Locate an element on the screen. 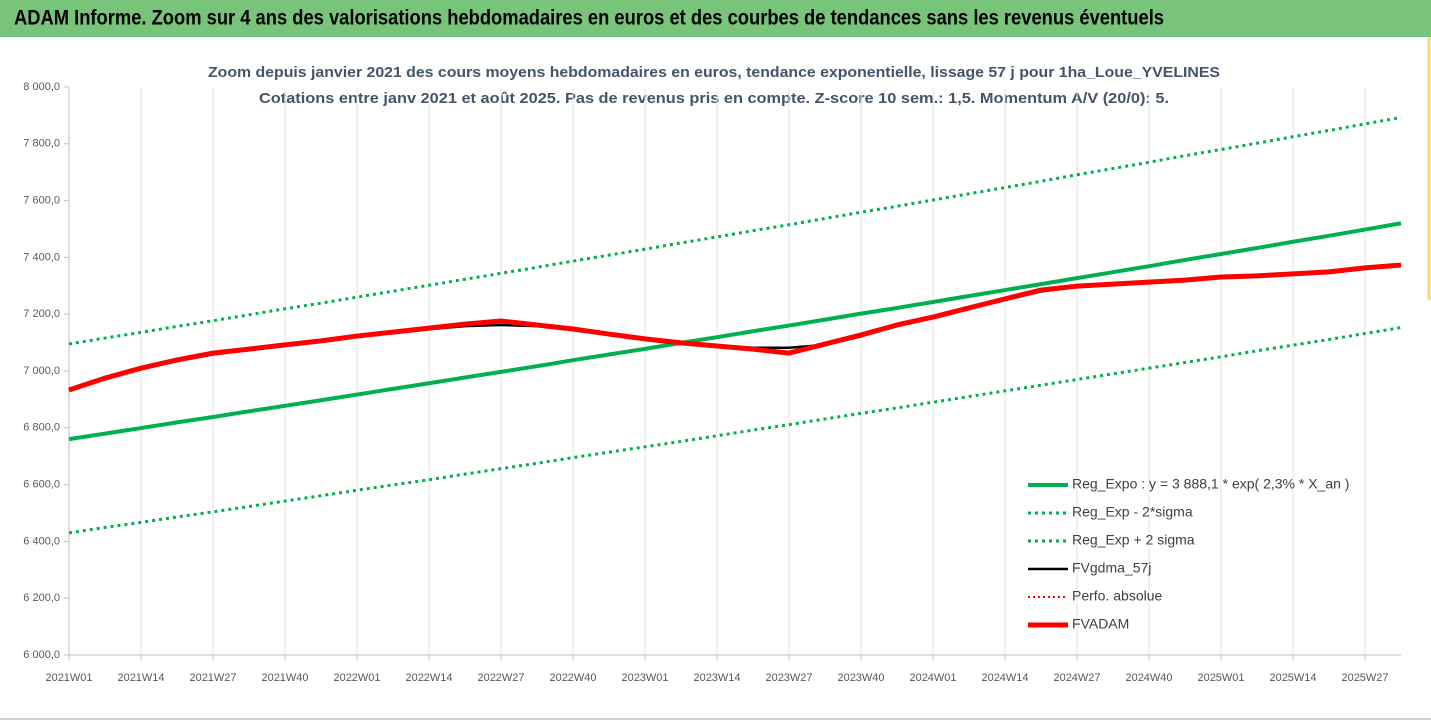 The width and height of the screenshot is (1431, 721). x-tick-label: 2022W40 is located at coordinates (572, 678).